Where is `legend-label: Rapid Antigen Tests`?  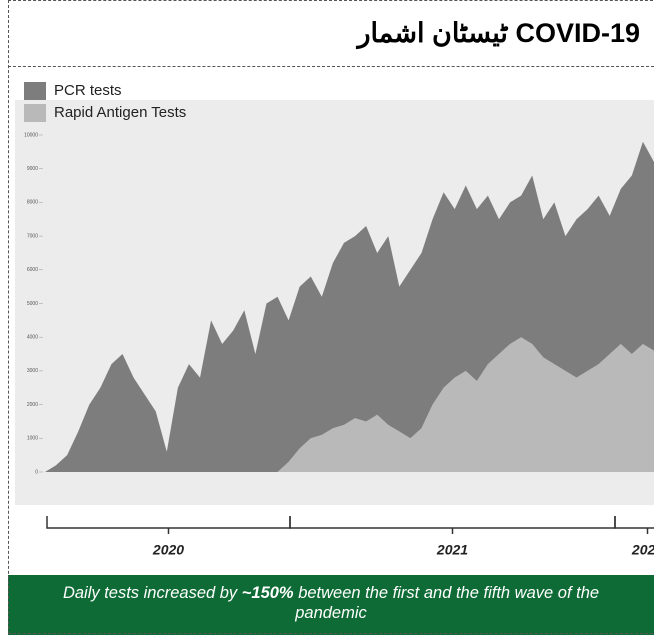
legend-label: Rapid Antigen Tests is located at coordinates (120, 112).